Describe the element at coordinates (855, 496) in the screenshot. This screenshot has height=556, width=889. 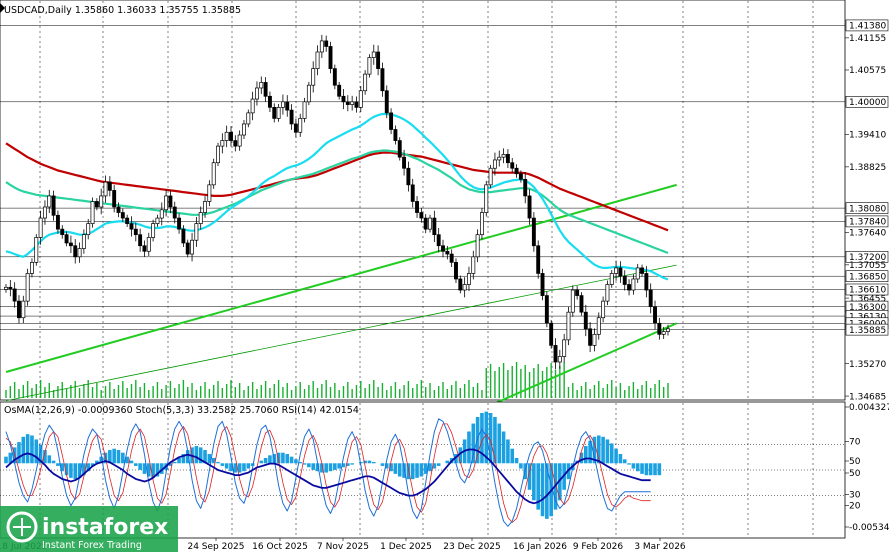
I see `osc-tick-label: 30` at that location.